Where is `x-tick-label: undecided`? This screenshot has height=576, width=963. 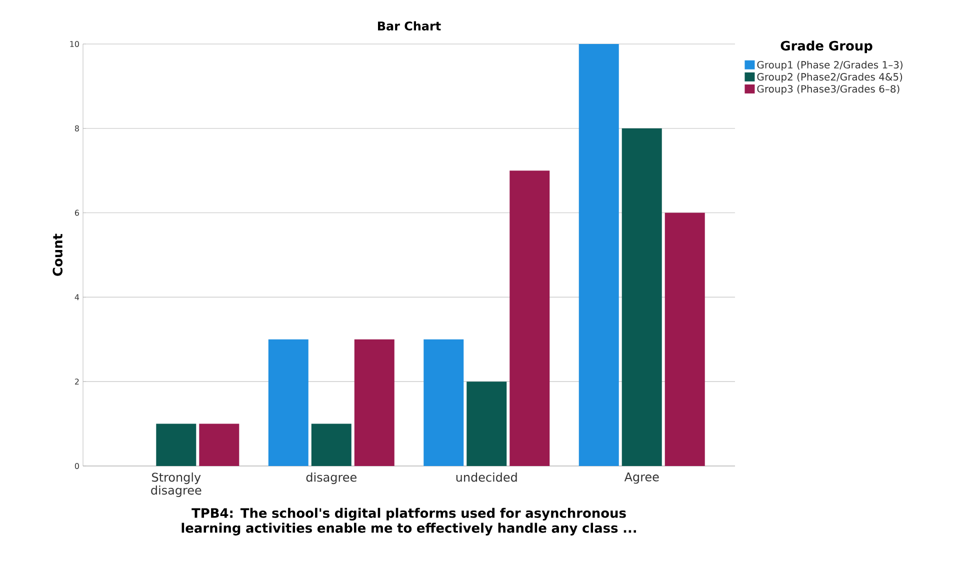 x-tick-label: undecided is located at coordinates (486, 477).